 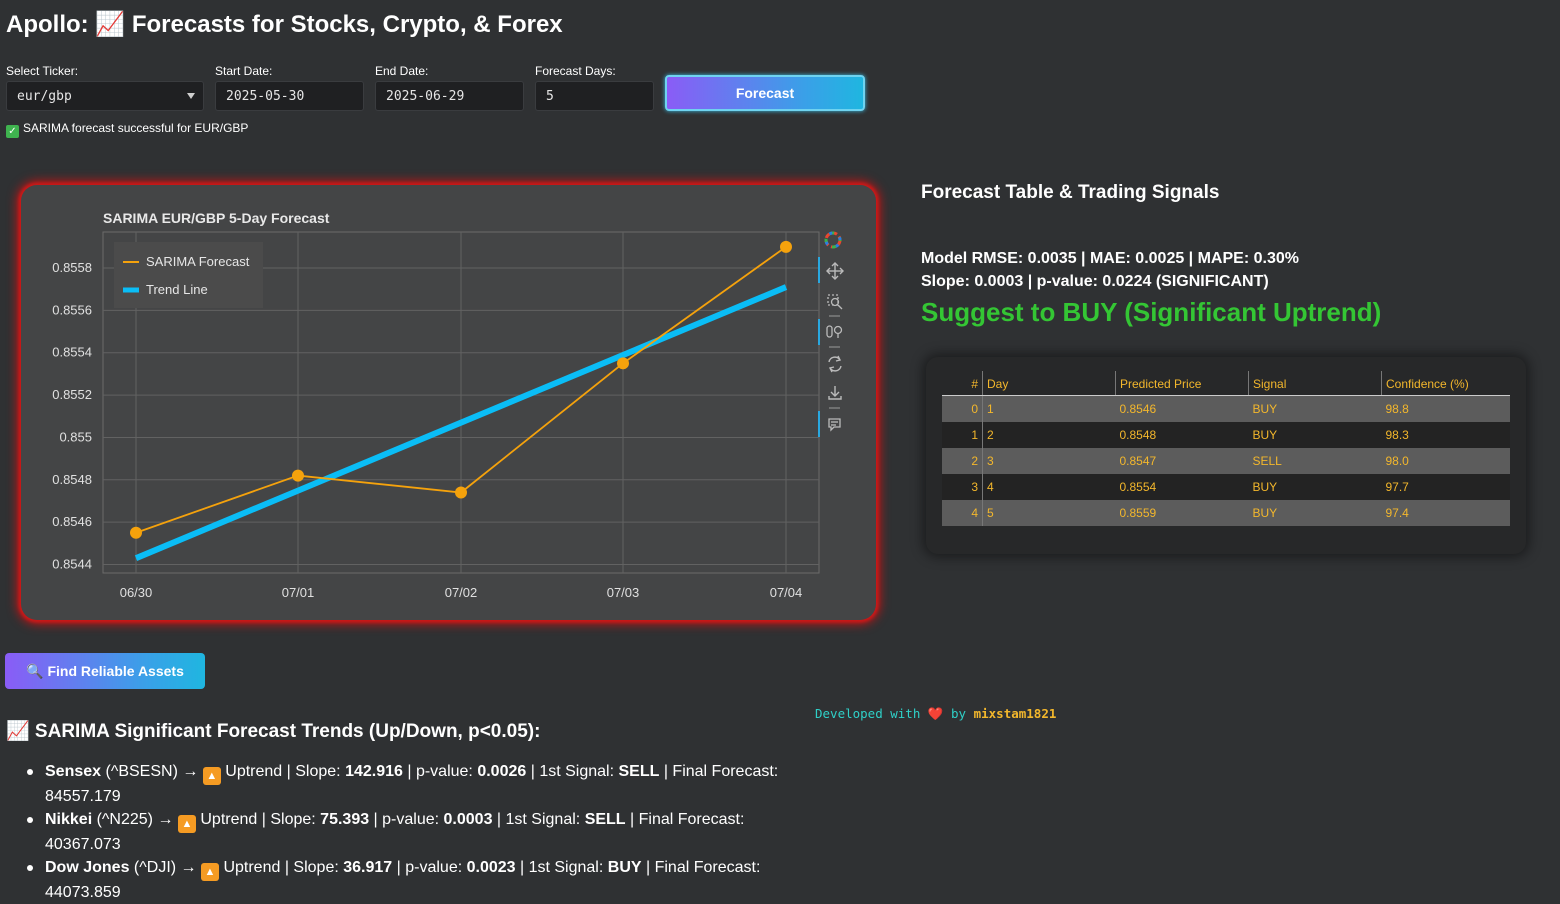 What do you see at coordinates (42, 71) in the screenshot?
I see `ticker-label: Select Ticker:` at bounding box center [42, 71].